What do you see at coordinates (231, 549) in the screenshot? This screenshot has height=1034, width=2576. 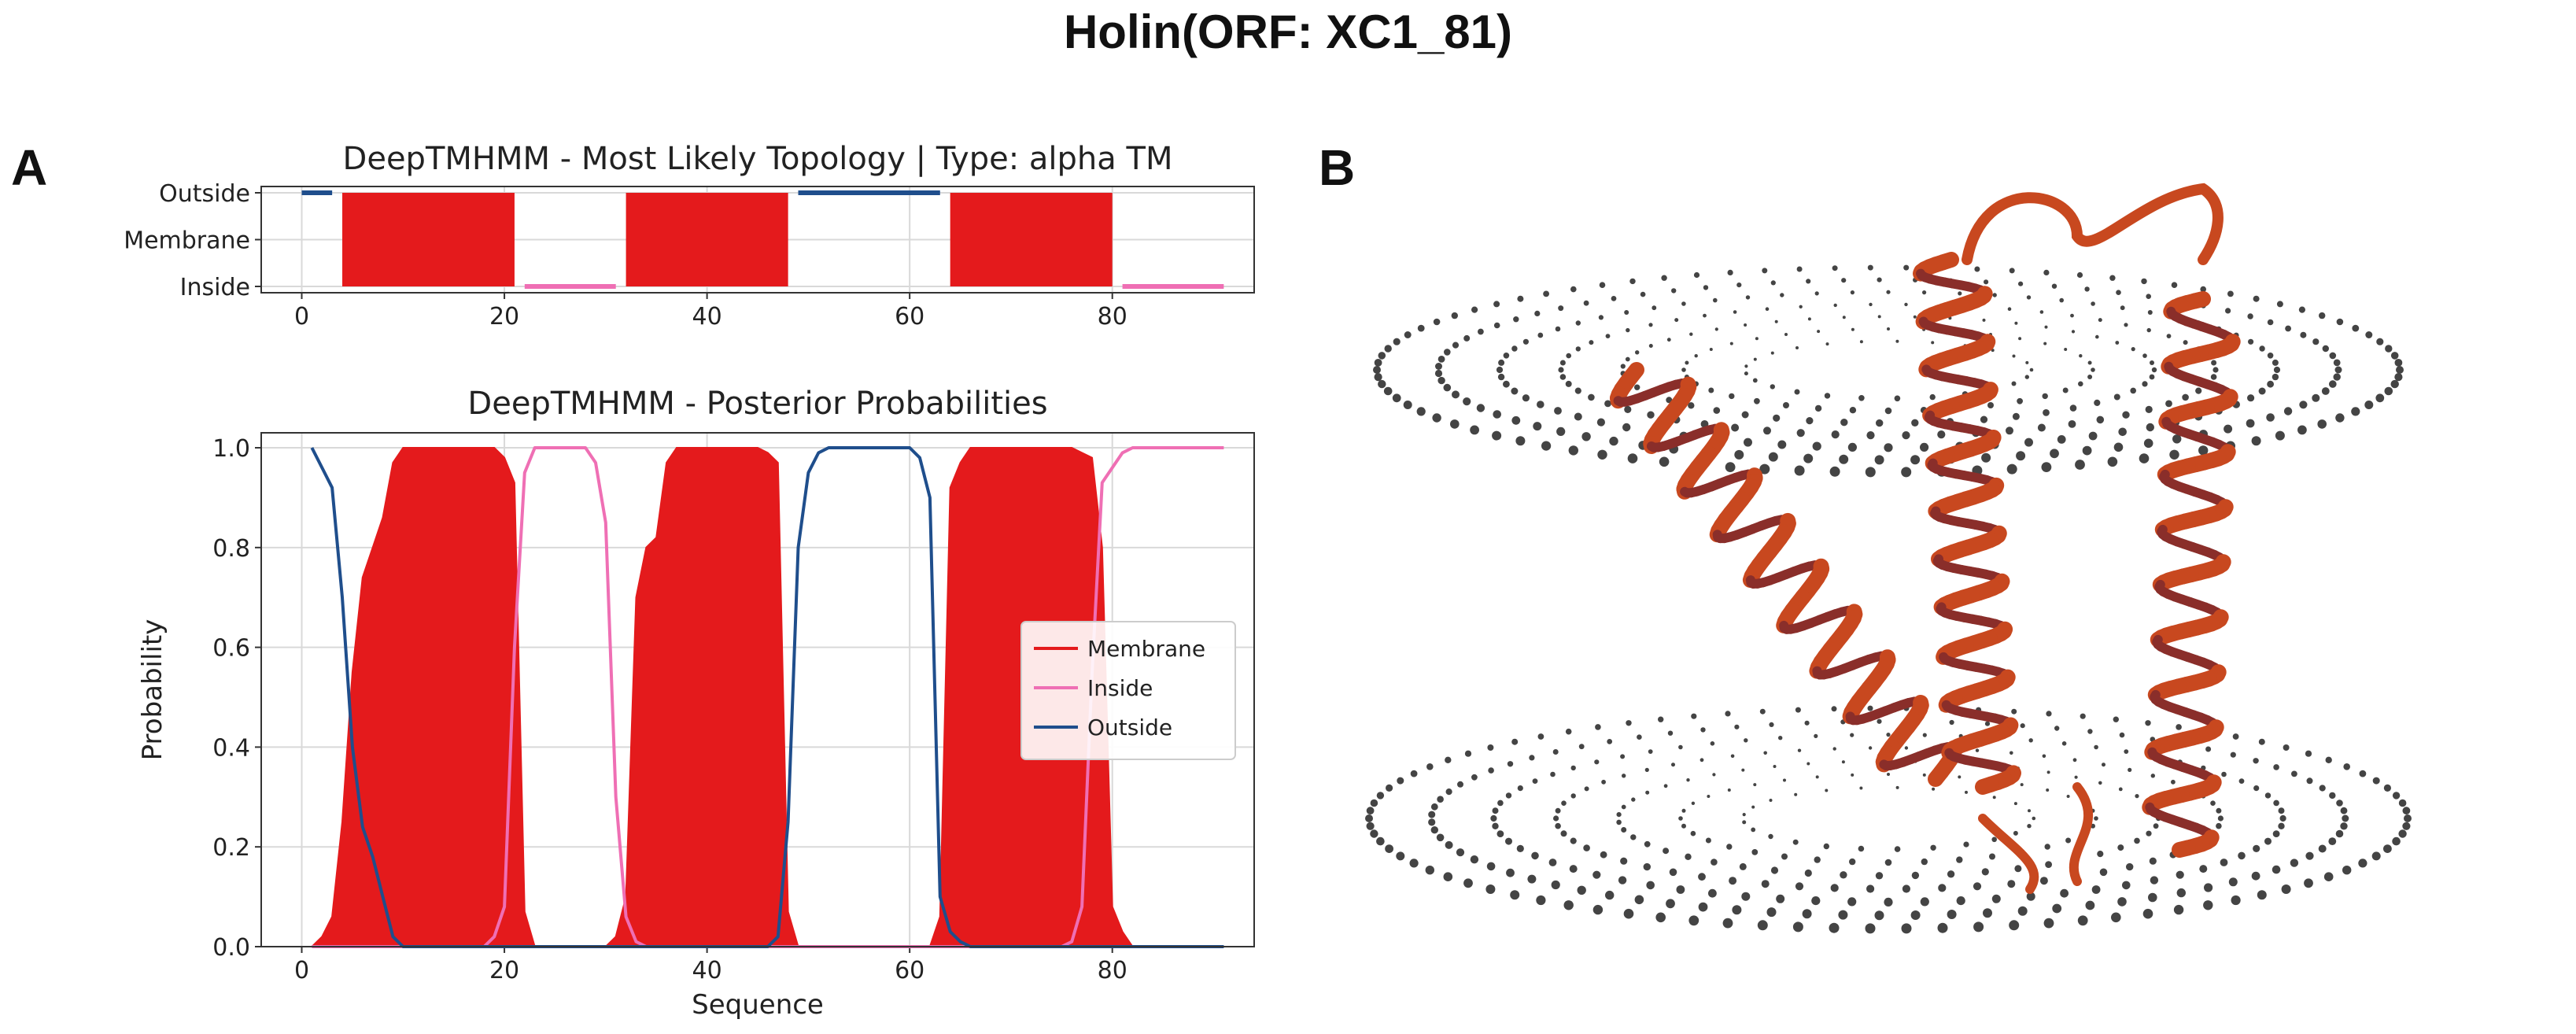 I see `posterior-tick-label-y: 0.8` at bounding box center [231, 549].